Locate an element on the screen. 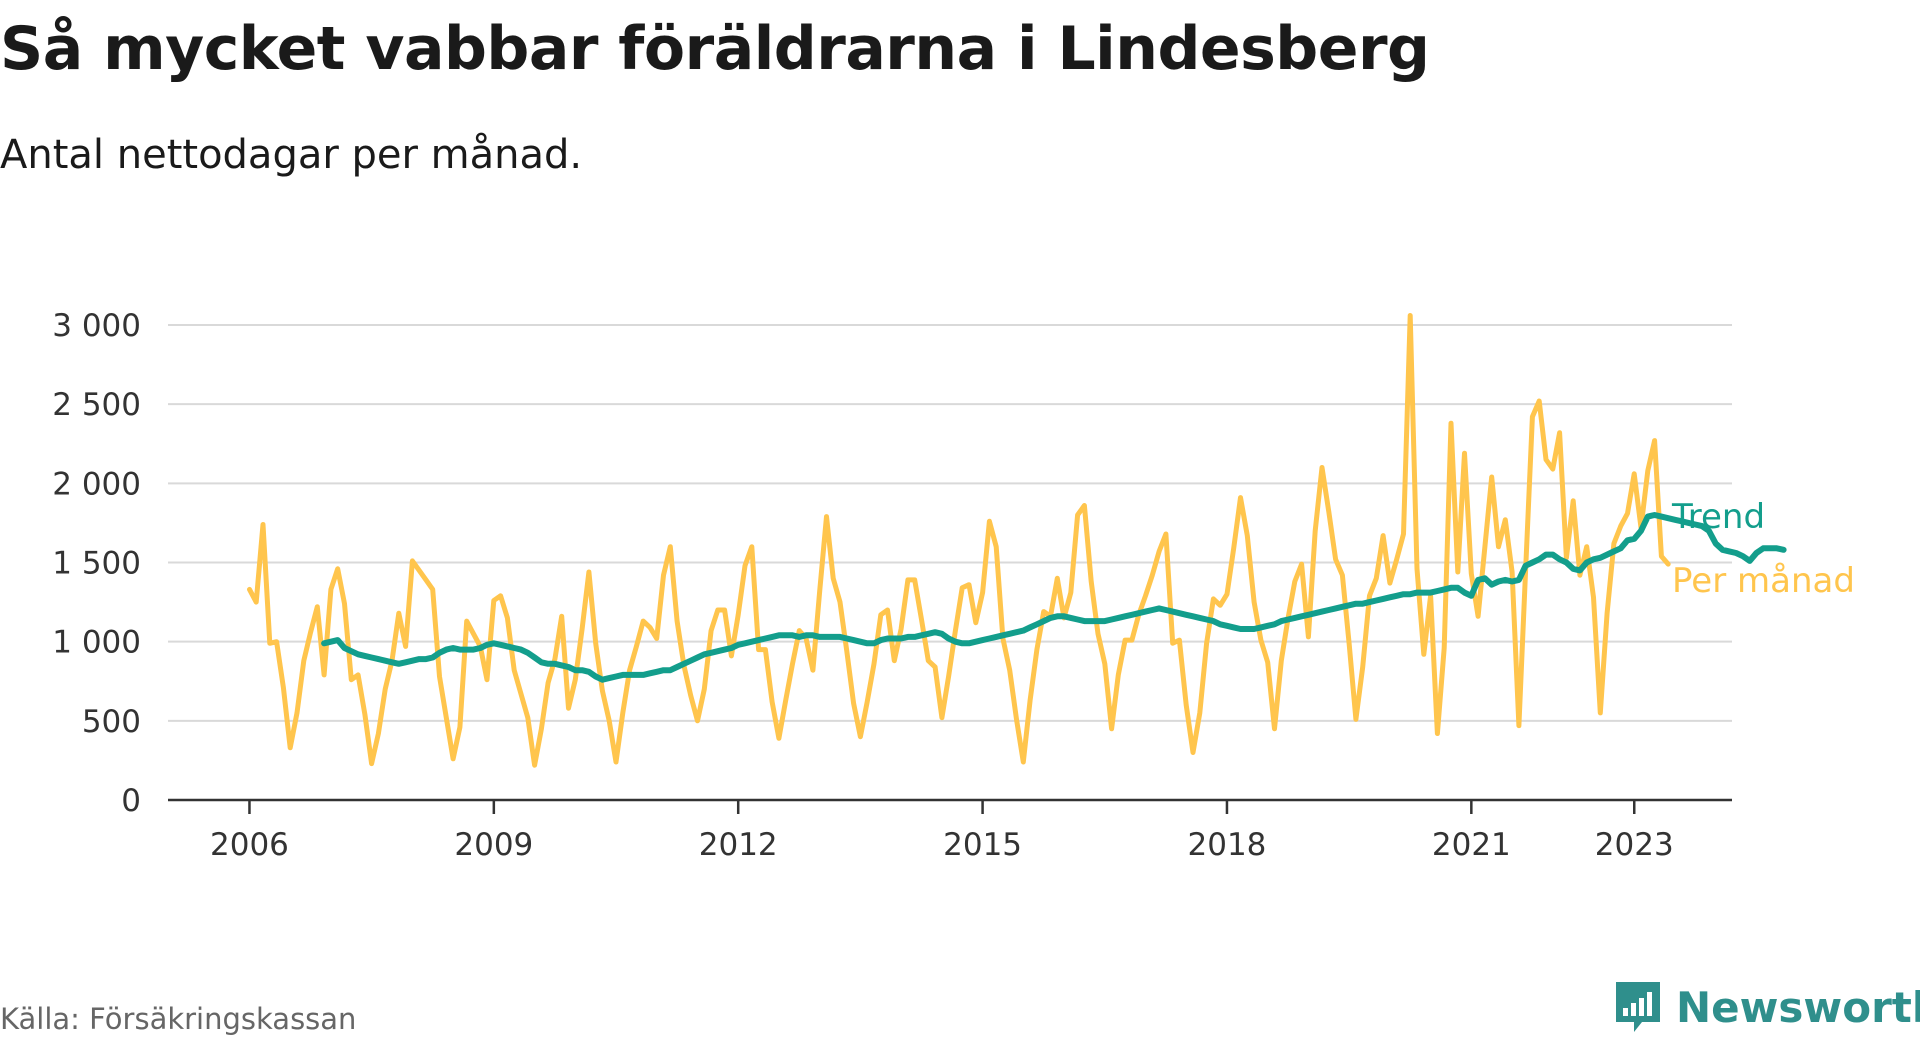 The height and width of the screenshot is (1040, 1920). x-tick-label: 2006 is located at coordinates (249, 845).